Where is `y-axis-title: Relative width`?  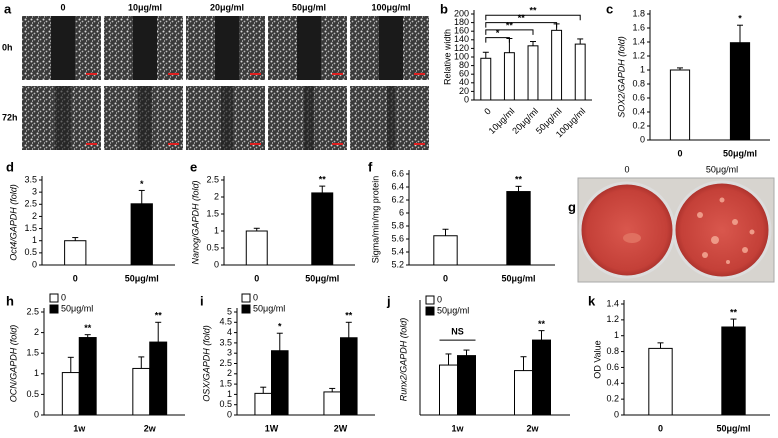
y-axis-title: Relative width is located at coordinates (447, 57).